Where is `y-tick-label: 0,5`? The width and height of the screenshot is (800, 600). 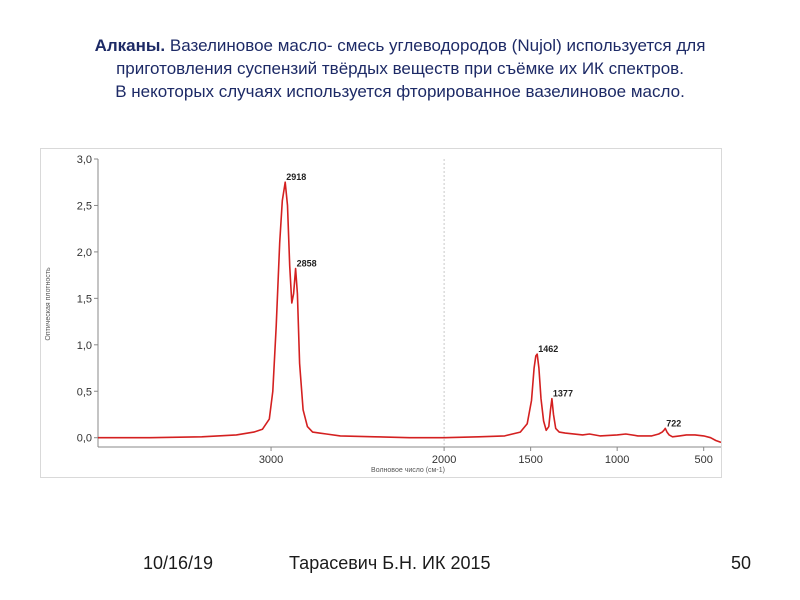
y-tick-label: 0,5 is located at coordinates (84, 392).